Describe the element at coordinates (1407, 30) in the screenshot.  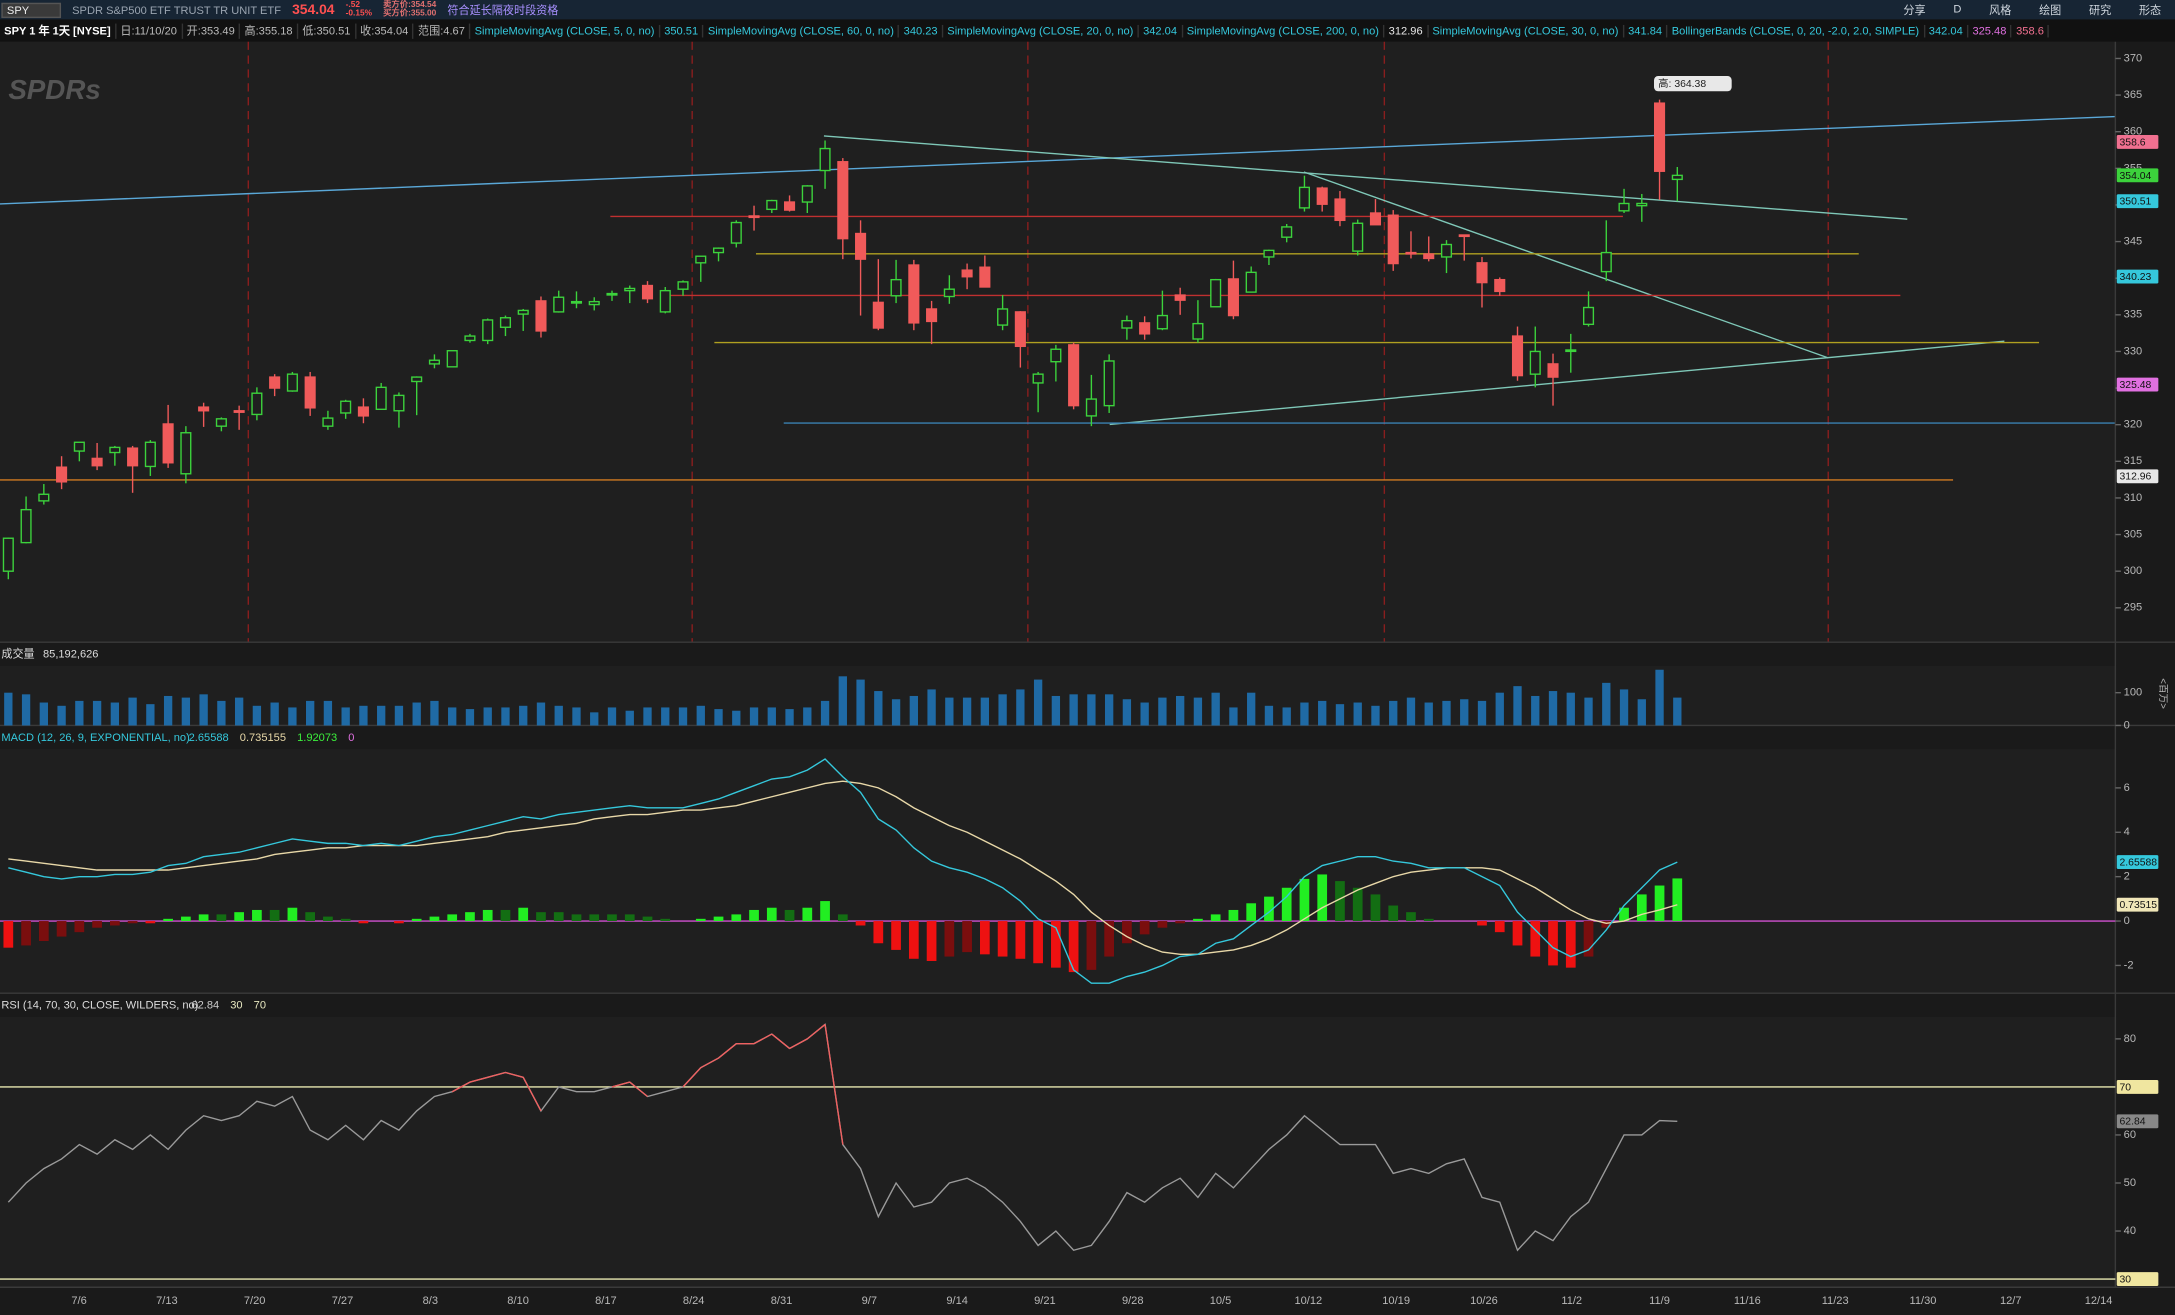
I see `study-value: 312.96` at that location.